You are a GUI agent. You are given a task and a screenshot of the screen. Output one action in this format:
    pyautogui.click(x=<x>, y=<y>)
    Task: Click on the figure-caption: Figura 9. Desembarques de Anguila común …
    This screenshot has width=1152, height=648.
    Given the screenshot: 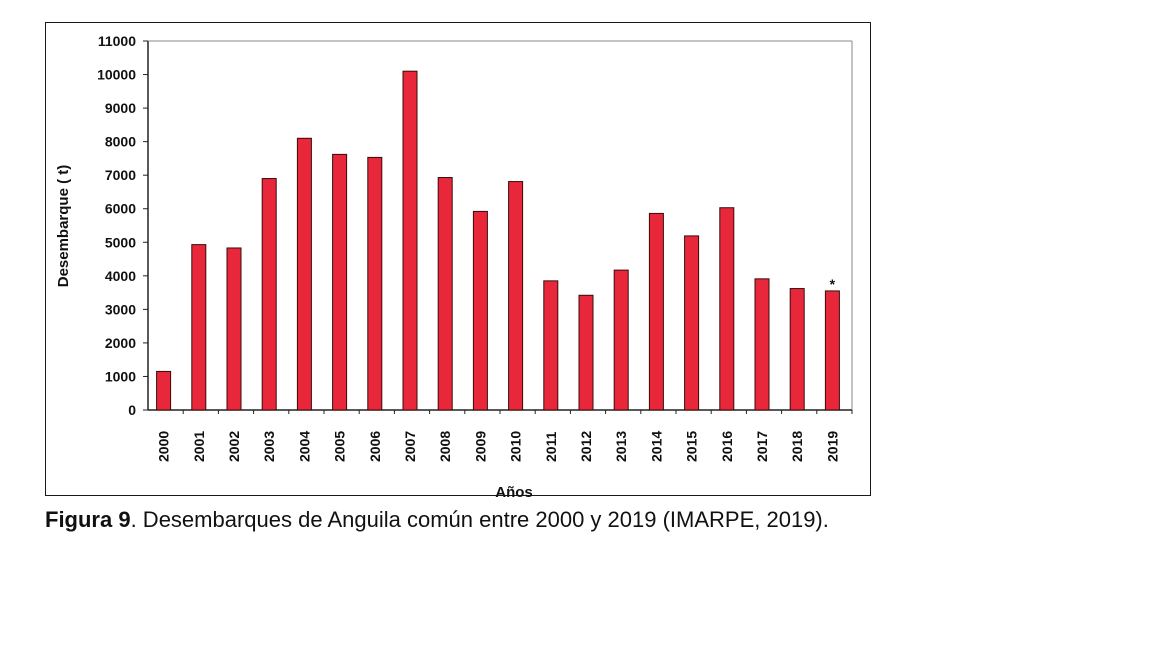 What is the action you would take?
    pyautogui.click(x=437, y=520)
    